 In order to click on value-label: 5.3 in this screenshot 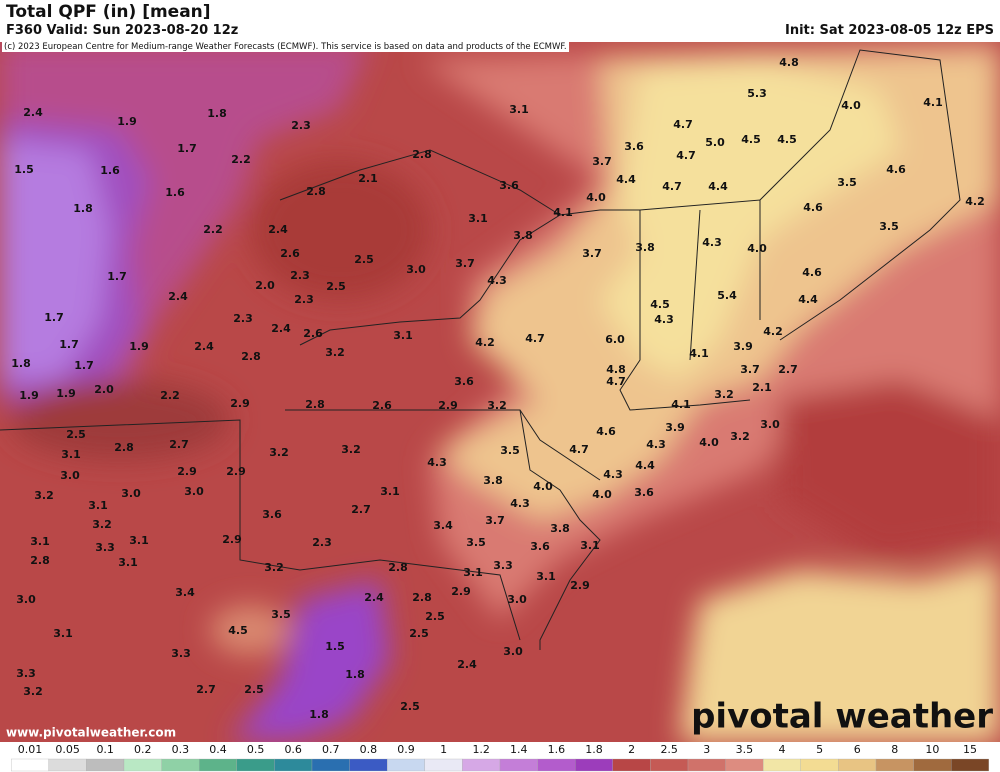, I will do `click(757, 93)`.